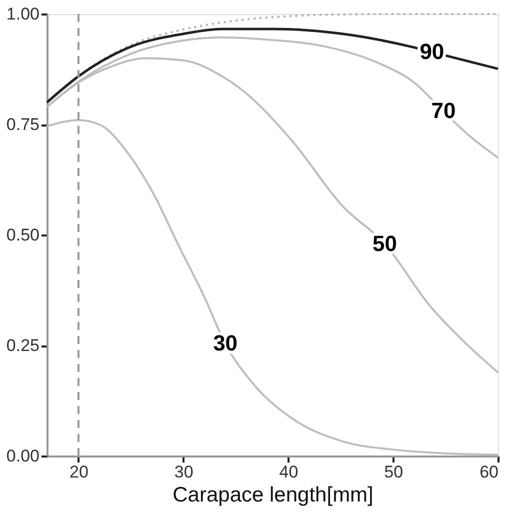  Describe the element at coordinates (23, 14) in the screenshot. I see `y-tick-label: 1.00` at that location.